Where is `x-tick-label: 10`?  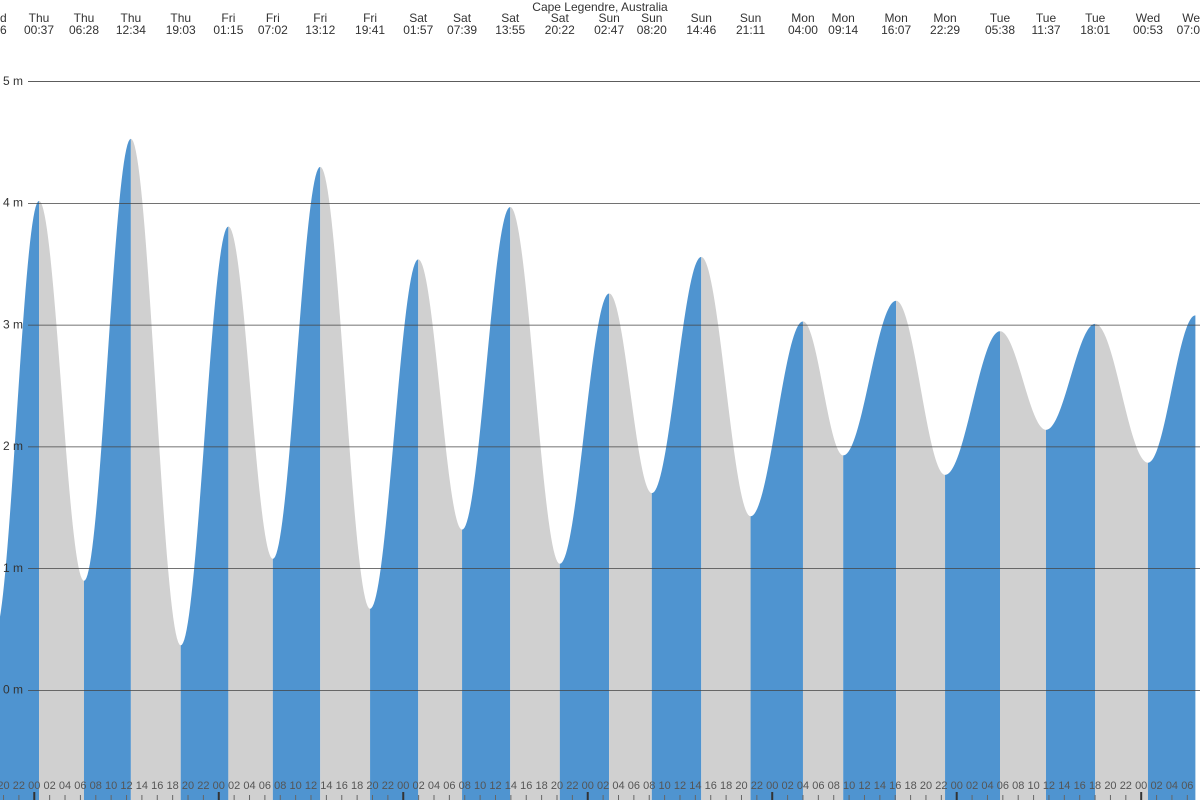 x-tick-label: 10 is located at coordinates (1033, 786).